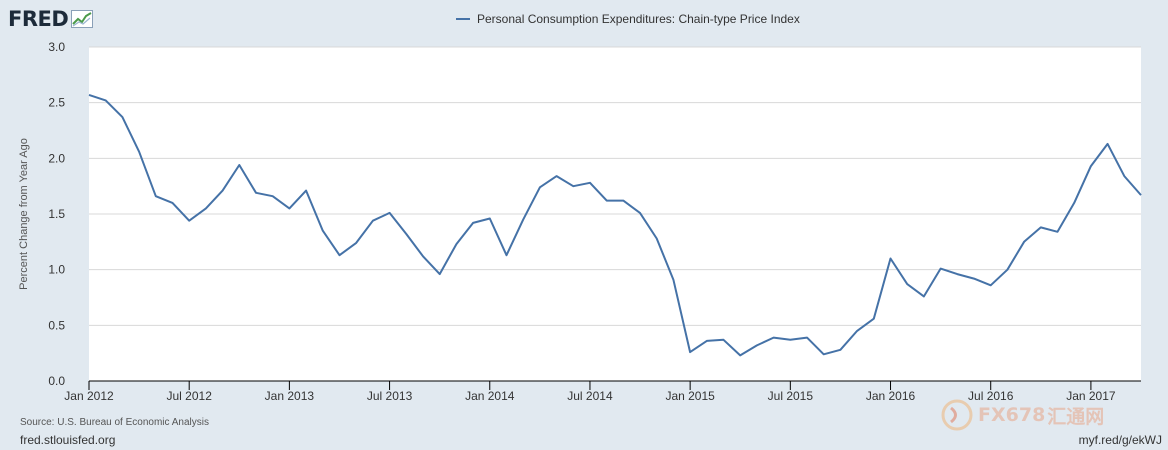 This screenshot has width=1168, height=450. What do you see at coordinates (1120, 440) in the screenshot?
I see `short-url-link: myf.red/g/ekWJ` at bounding box center [1120, 440].